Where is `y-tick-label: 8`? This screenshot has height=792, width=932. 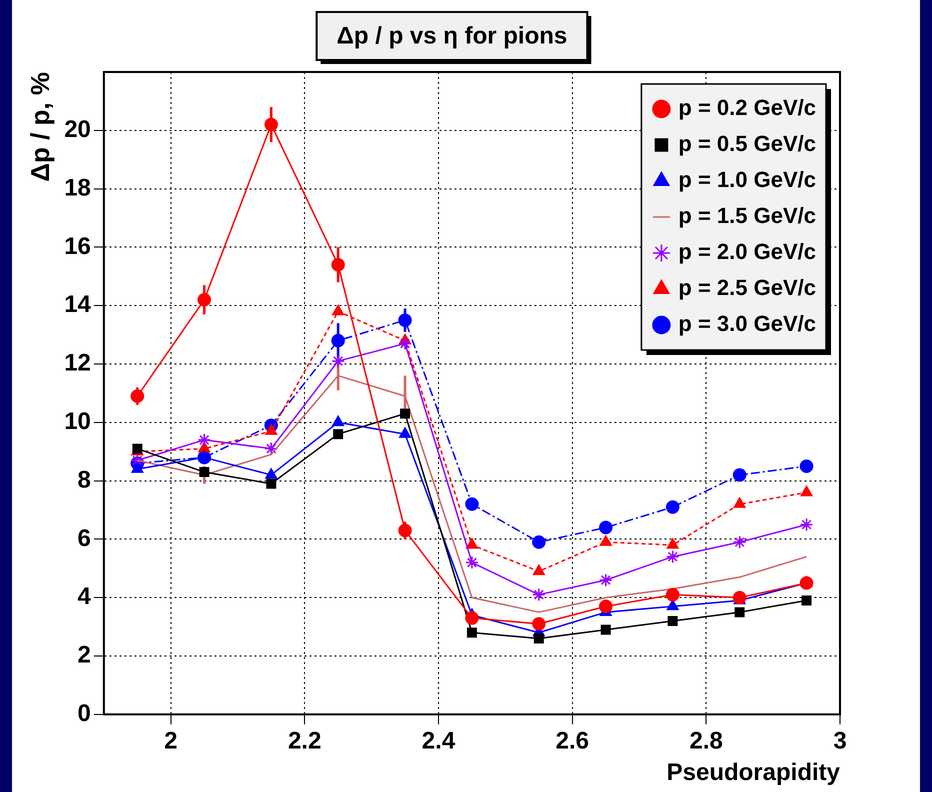
y-tick-label: 8 is located at coordinates (84, 480).